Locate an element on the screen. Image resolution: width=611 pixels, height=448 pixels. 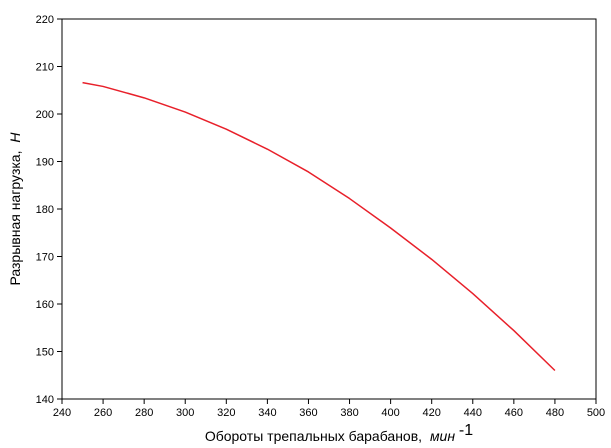
y-tick-label: 170 is located at coordinates (45, 258).